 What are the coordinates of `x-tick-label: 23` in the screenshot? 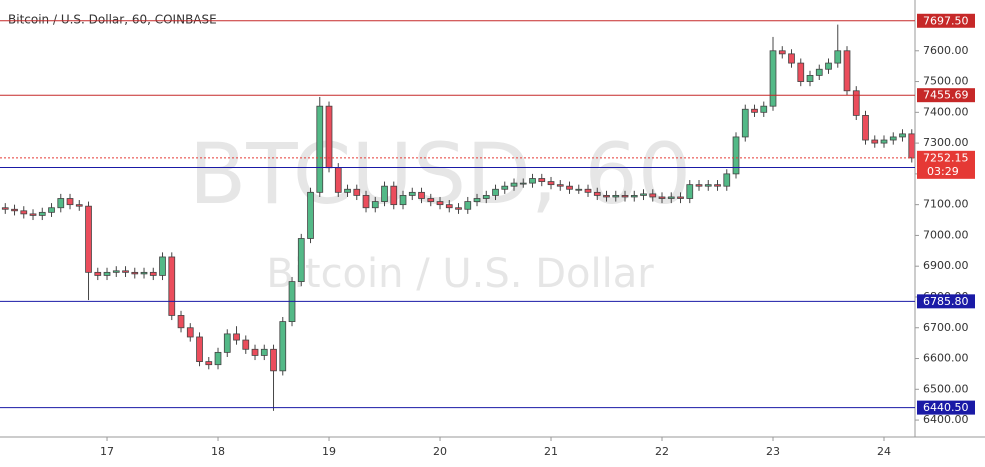 It's located at (773, 451).